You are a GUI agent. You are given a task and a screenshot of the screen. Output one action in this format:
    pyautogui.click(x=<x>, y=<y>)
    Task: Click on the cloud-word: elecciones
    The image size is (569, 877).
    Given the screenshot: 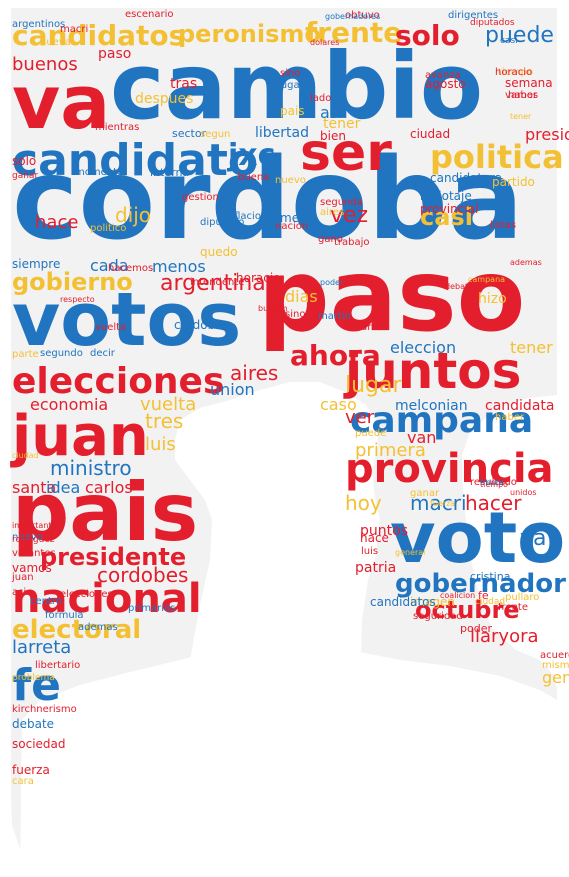 What is the action you would take?
    pyautogui.click(x=118, y=381)
    